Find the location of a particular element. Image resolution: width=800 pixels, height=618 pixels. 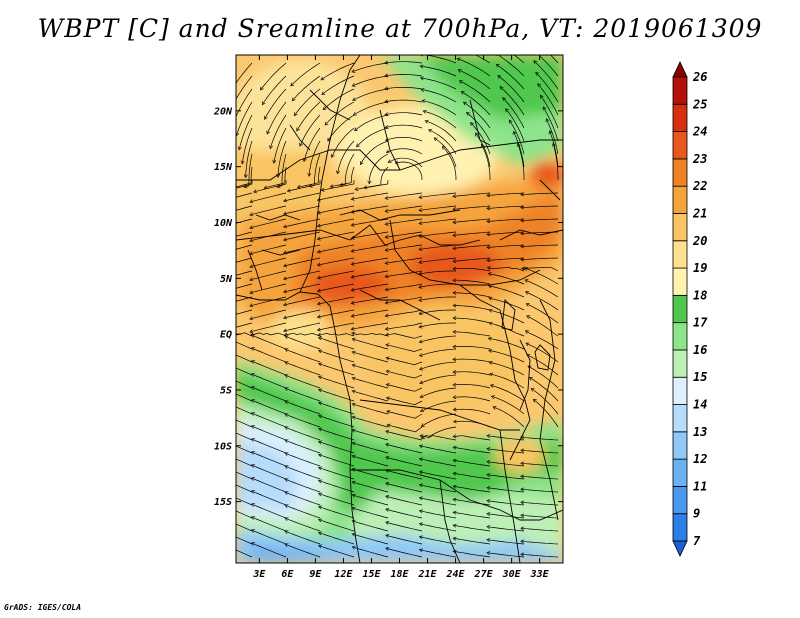

lat-label: 10N is located at coordinates (223, 223).